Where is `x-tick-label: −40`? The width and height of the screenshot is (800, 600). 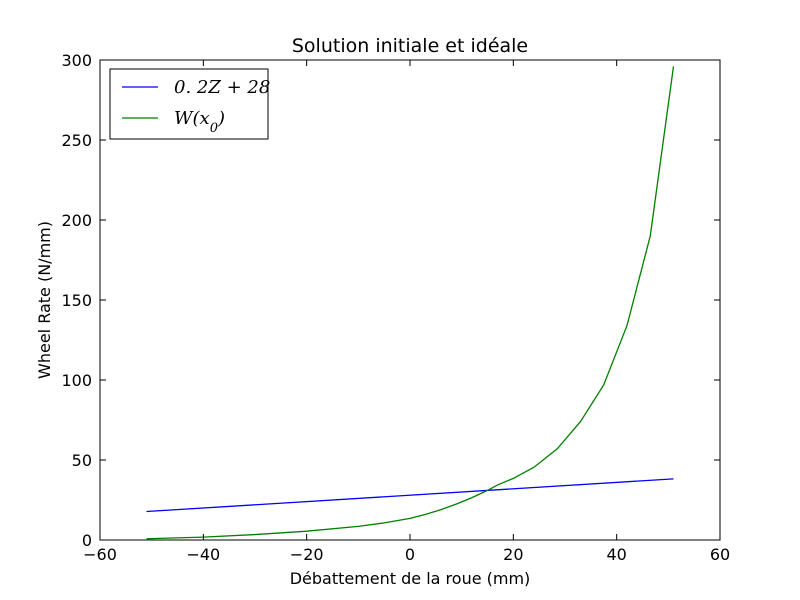 x-tick-label: −40 is located at coordinates (203, 554).